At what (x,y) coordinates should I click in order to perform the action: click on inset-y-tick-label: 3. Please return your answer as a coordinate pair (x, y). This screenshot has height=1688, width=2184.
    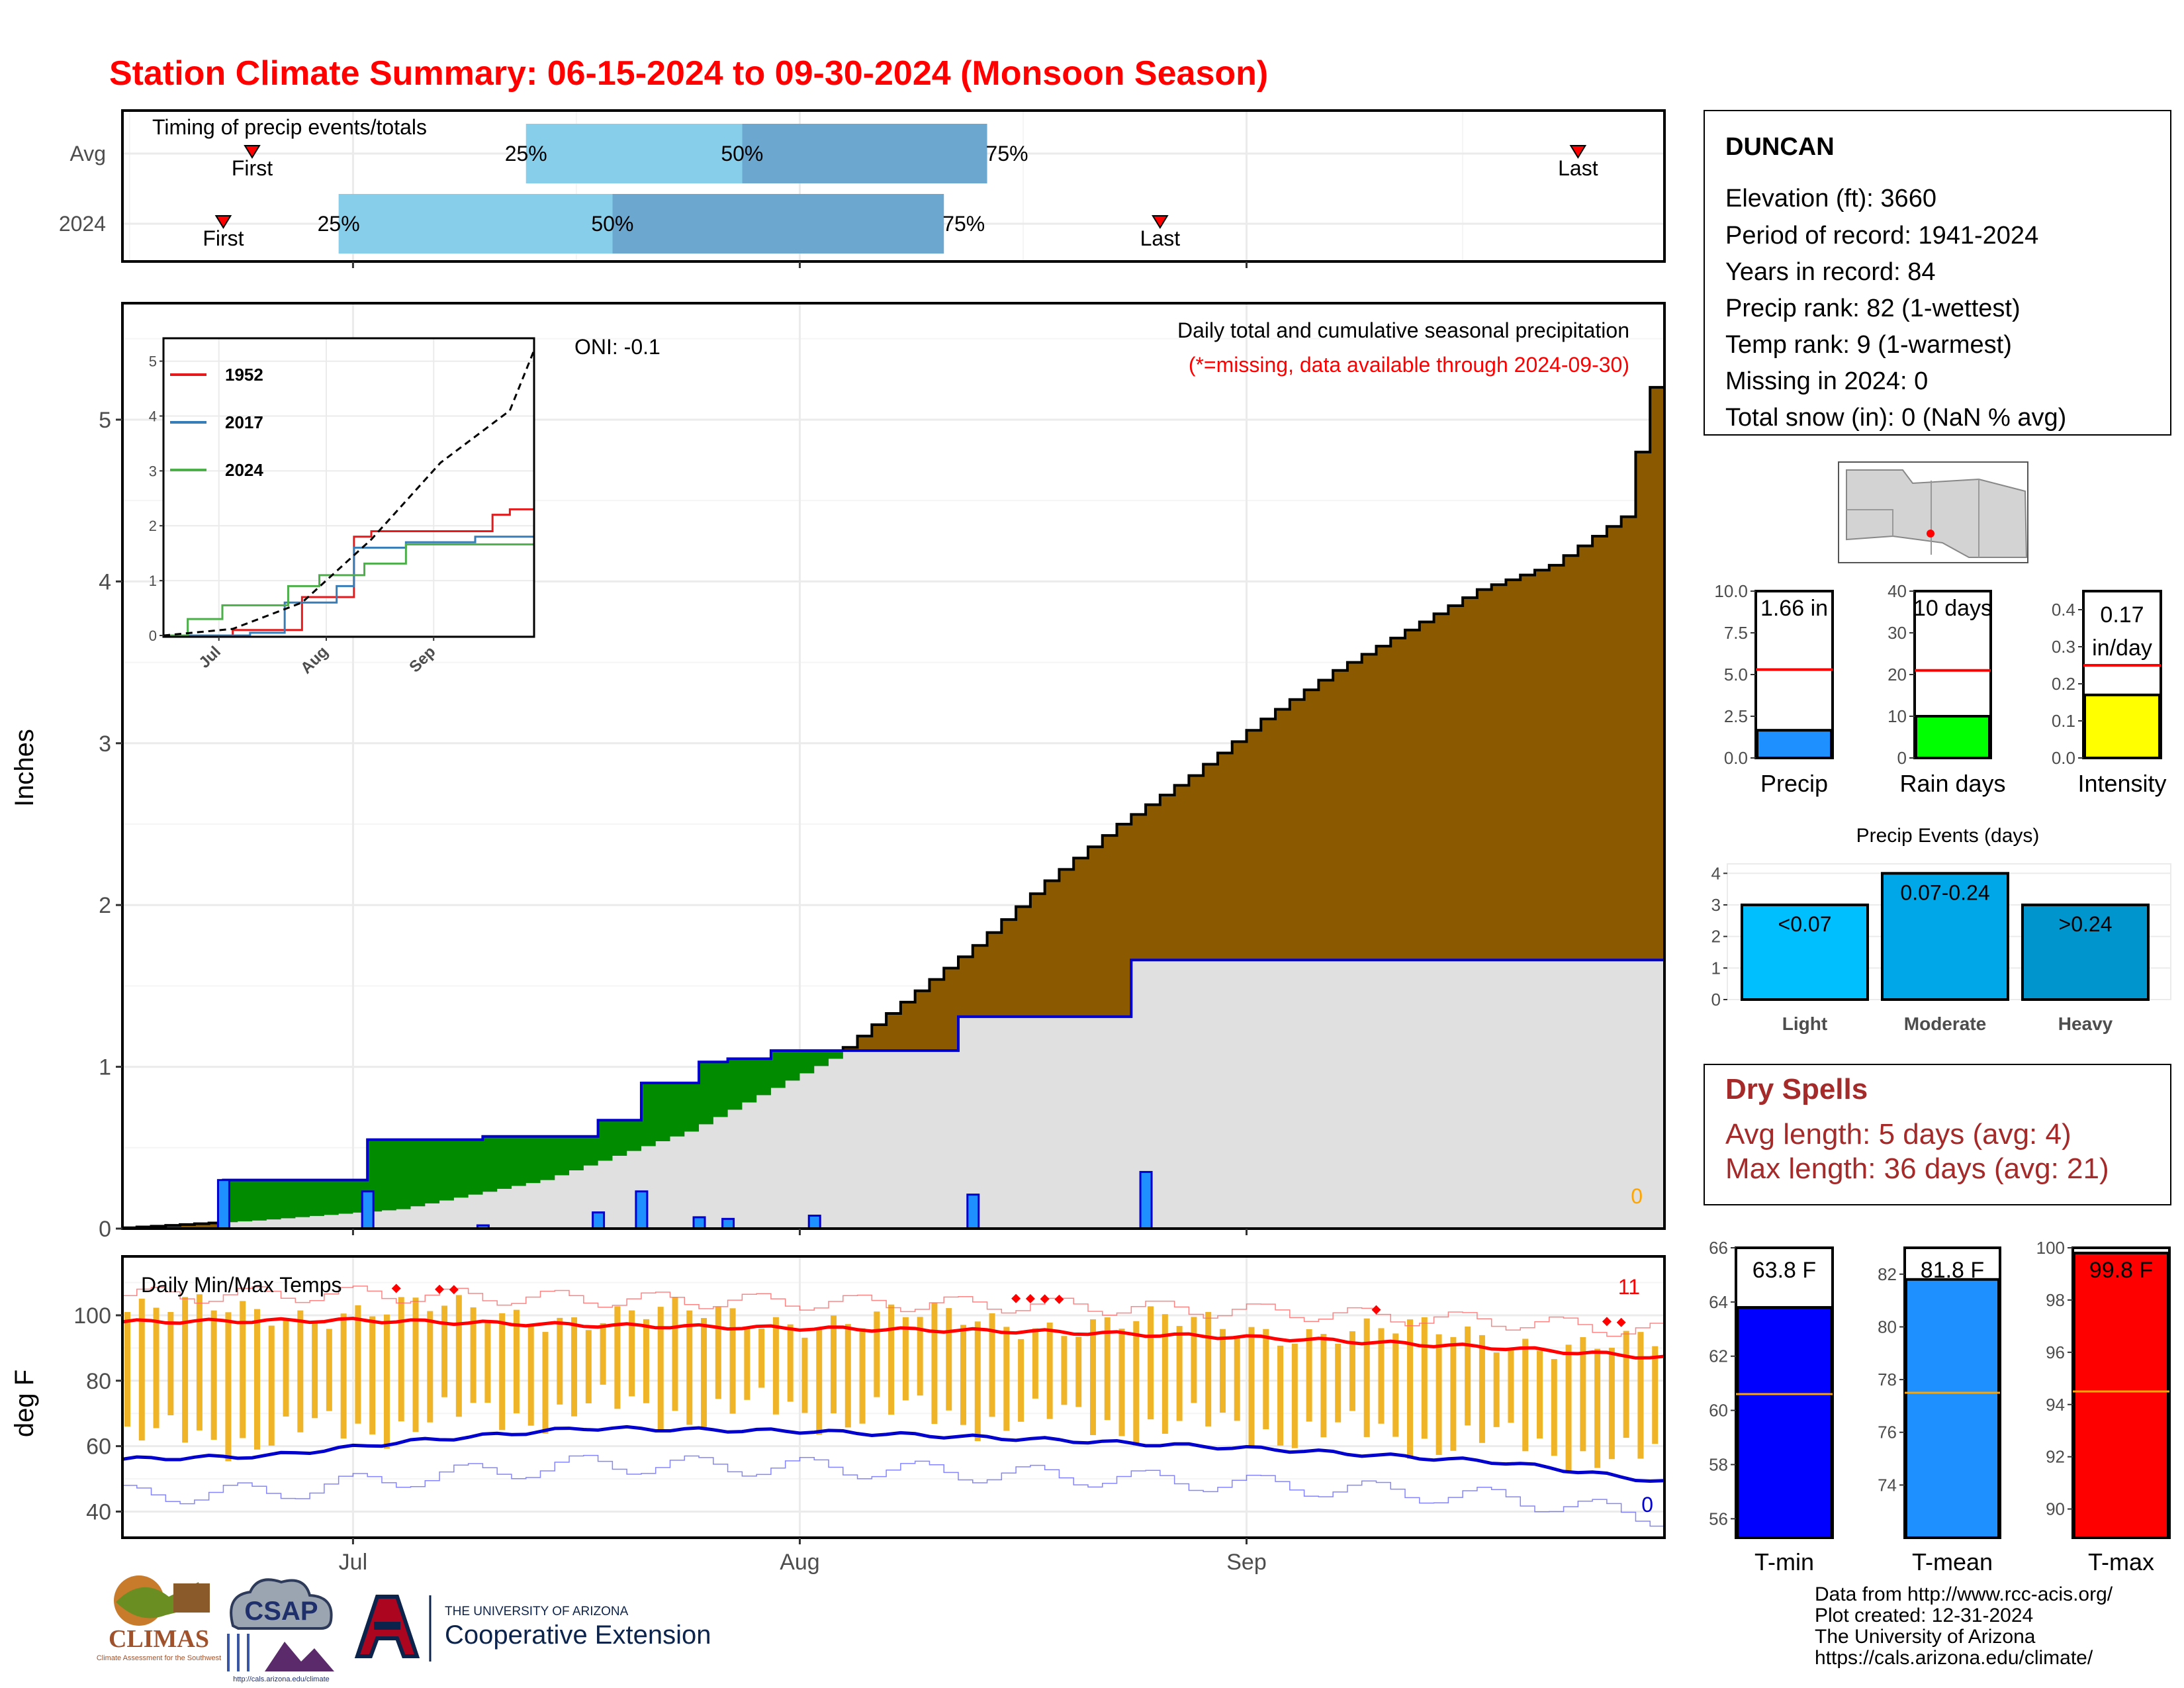
    Looking at the image, I should click on (153, 471).